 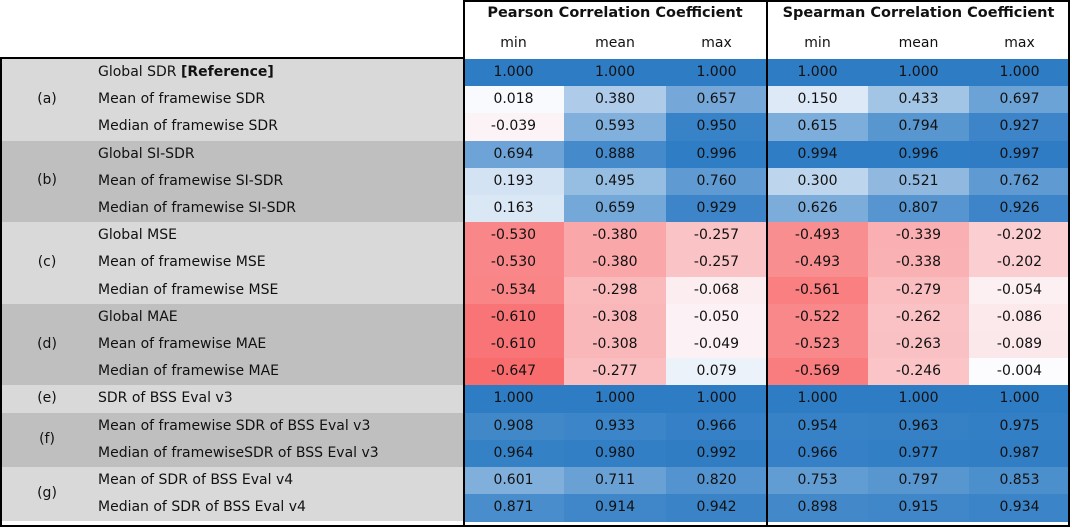 What do you see at coordinates (1019, 290) in the screenshot?
I see `value-cell: -0.054` at bounding box center [1019, 290].